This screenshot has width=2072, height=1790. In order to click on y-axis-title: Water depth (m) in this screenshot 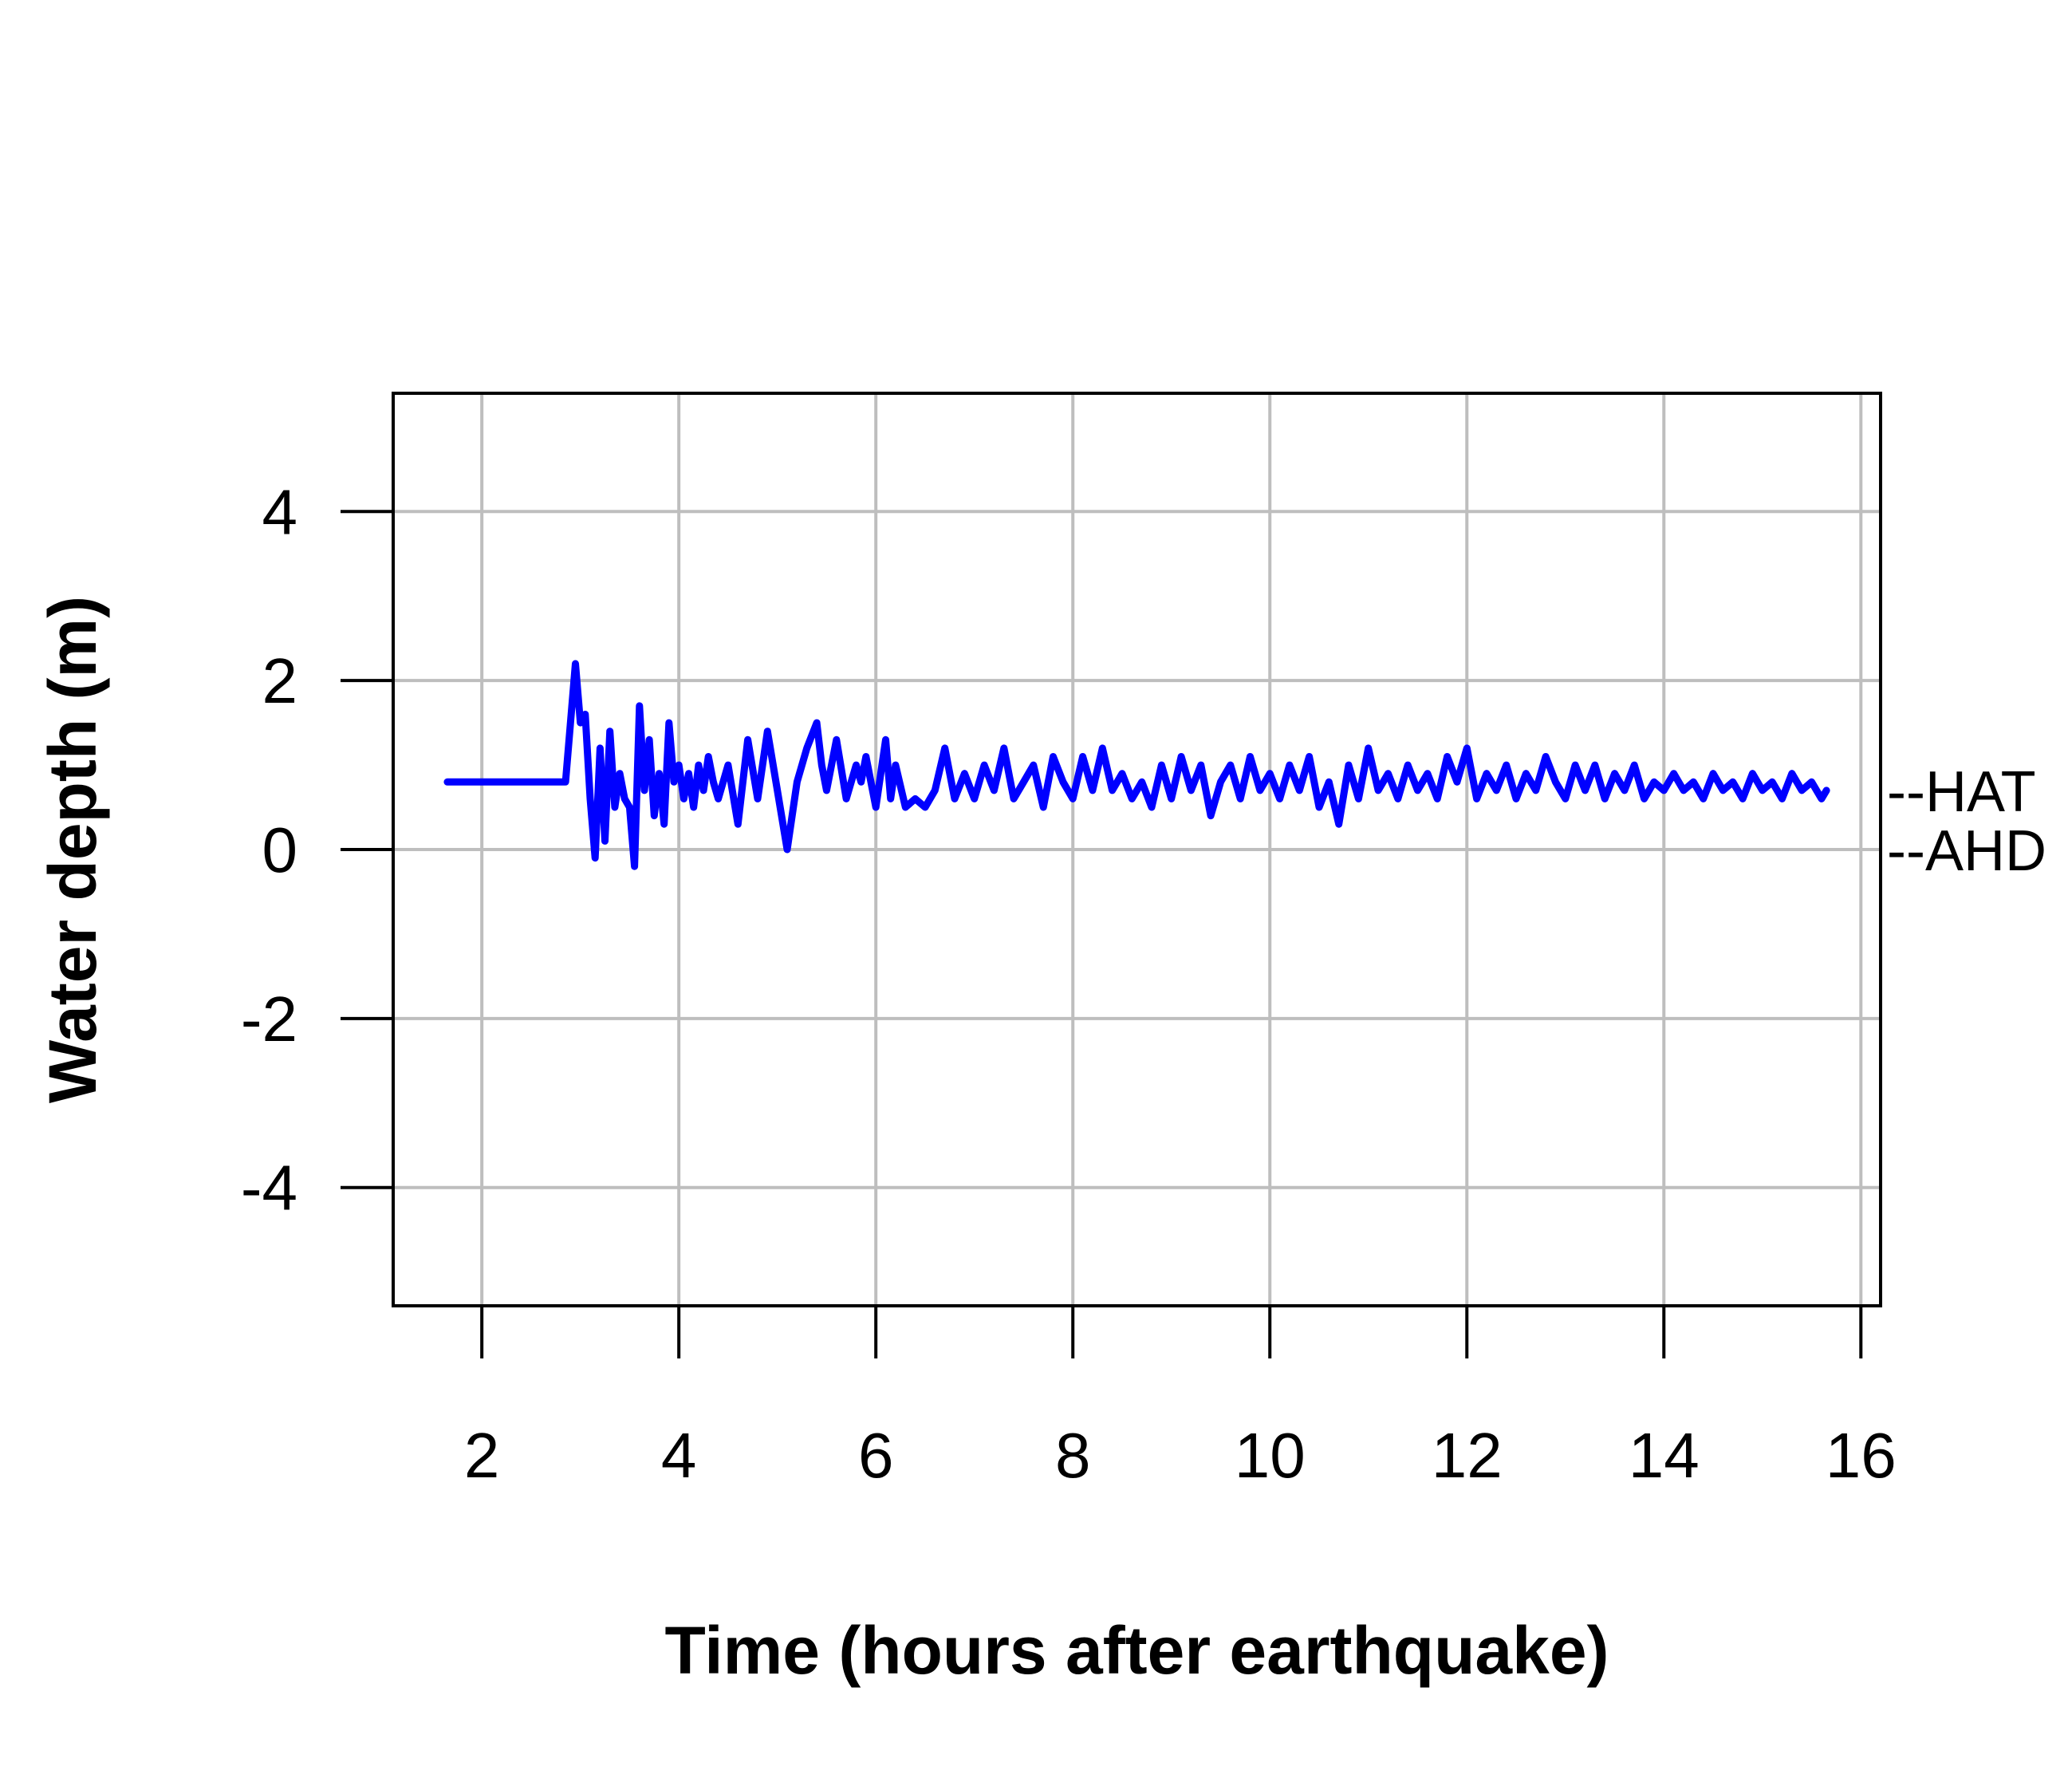, I will do `click(73, 849)`.